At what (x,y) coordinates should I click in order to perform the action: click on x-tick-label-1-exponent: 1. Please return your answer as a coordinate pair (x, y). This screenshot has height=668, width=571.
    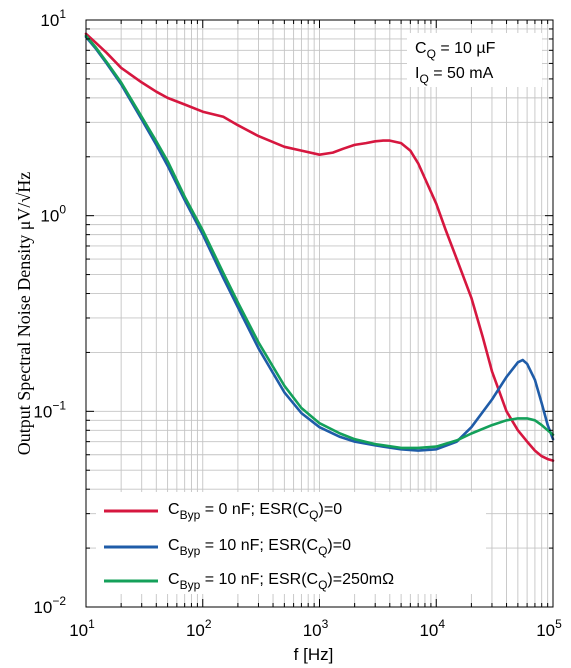
    Looking at the image, I should click on (91, 624).